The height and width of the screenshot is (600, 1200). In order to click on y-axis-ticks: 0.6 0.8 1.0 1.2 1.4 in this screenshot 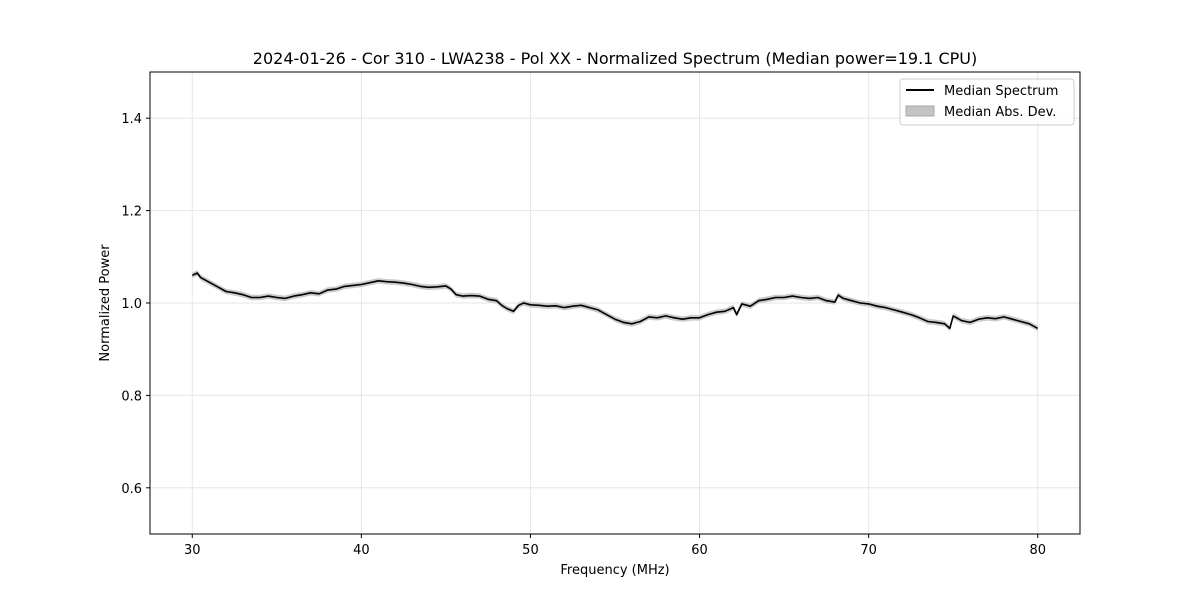, I will do `click(135, 304)`.